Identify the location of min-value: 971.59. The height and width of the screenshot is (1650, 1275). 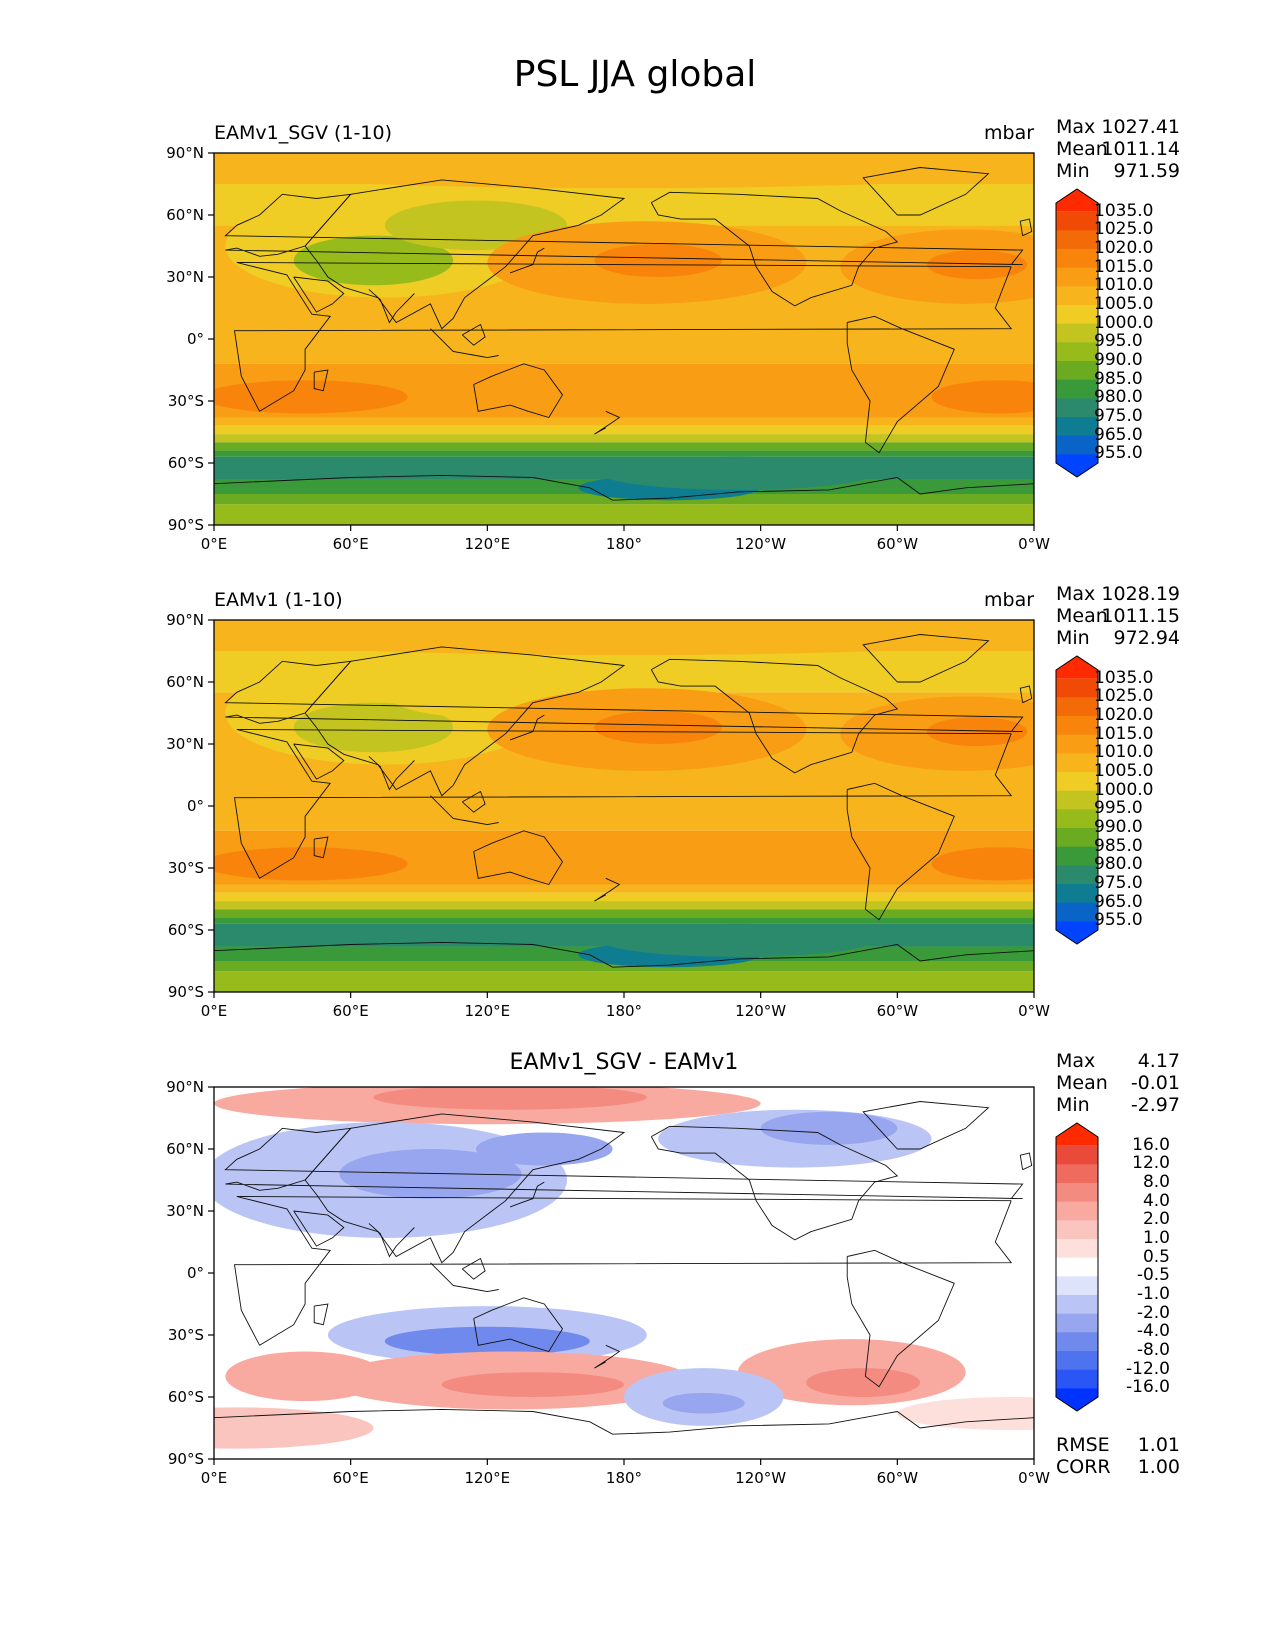
(1146, 171).